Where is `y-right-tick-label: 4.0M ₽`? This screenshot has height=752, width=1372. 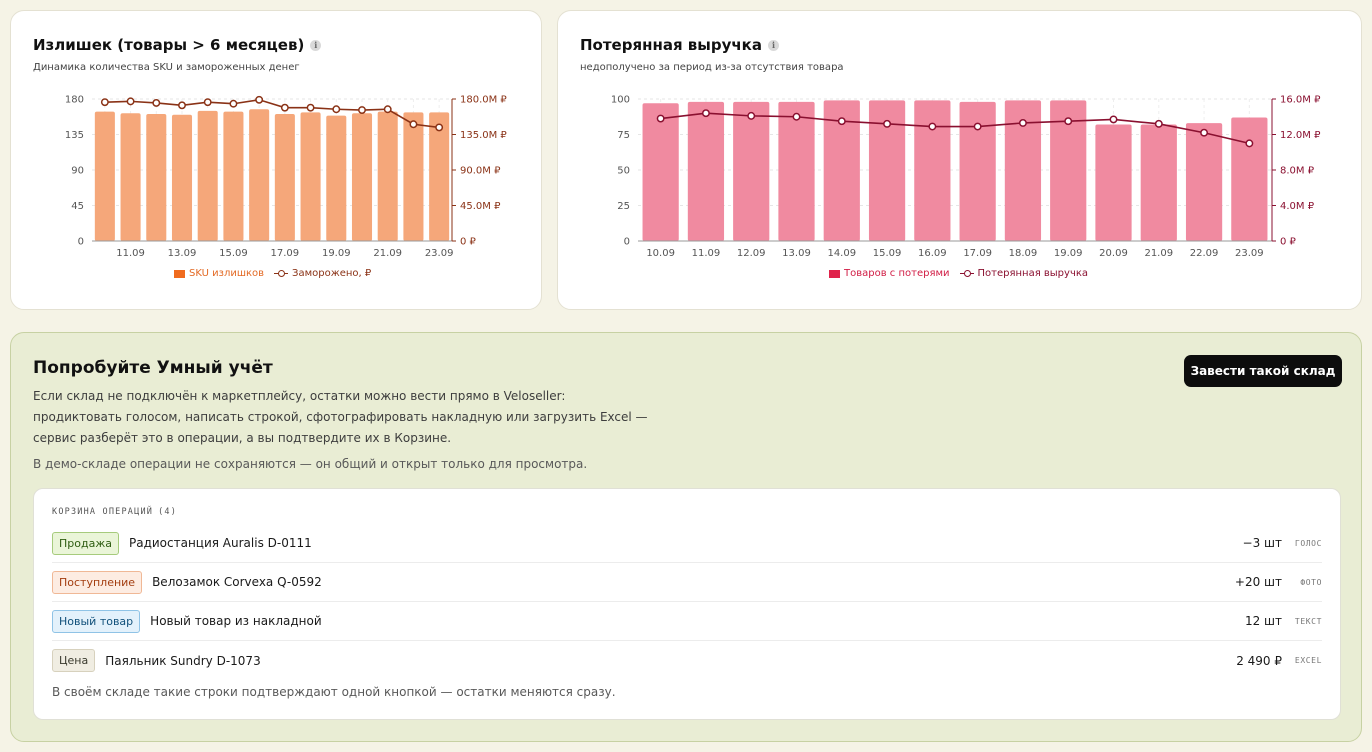
y-right-tick-label: 4.0M ₽ is located at coordinates (1297, 206).